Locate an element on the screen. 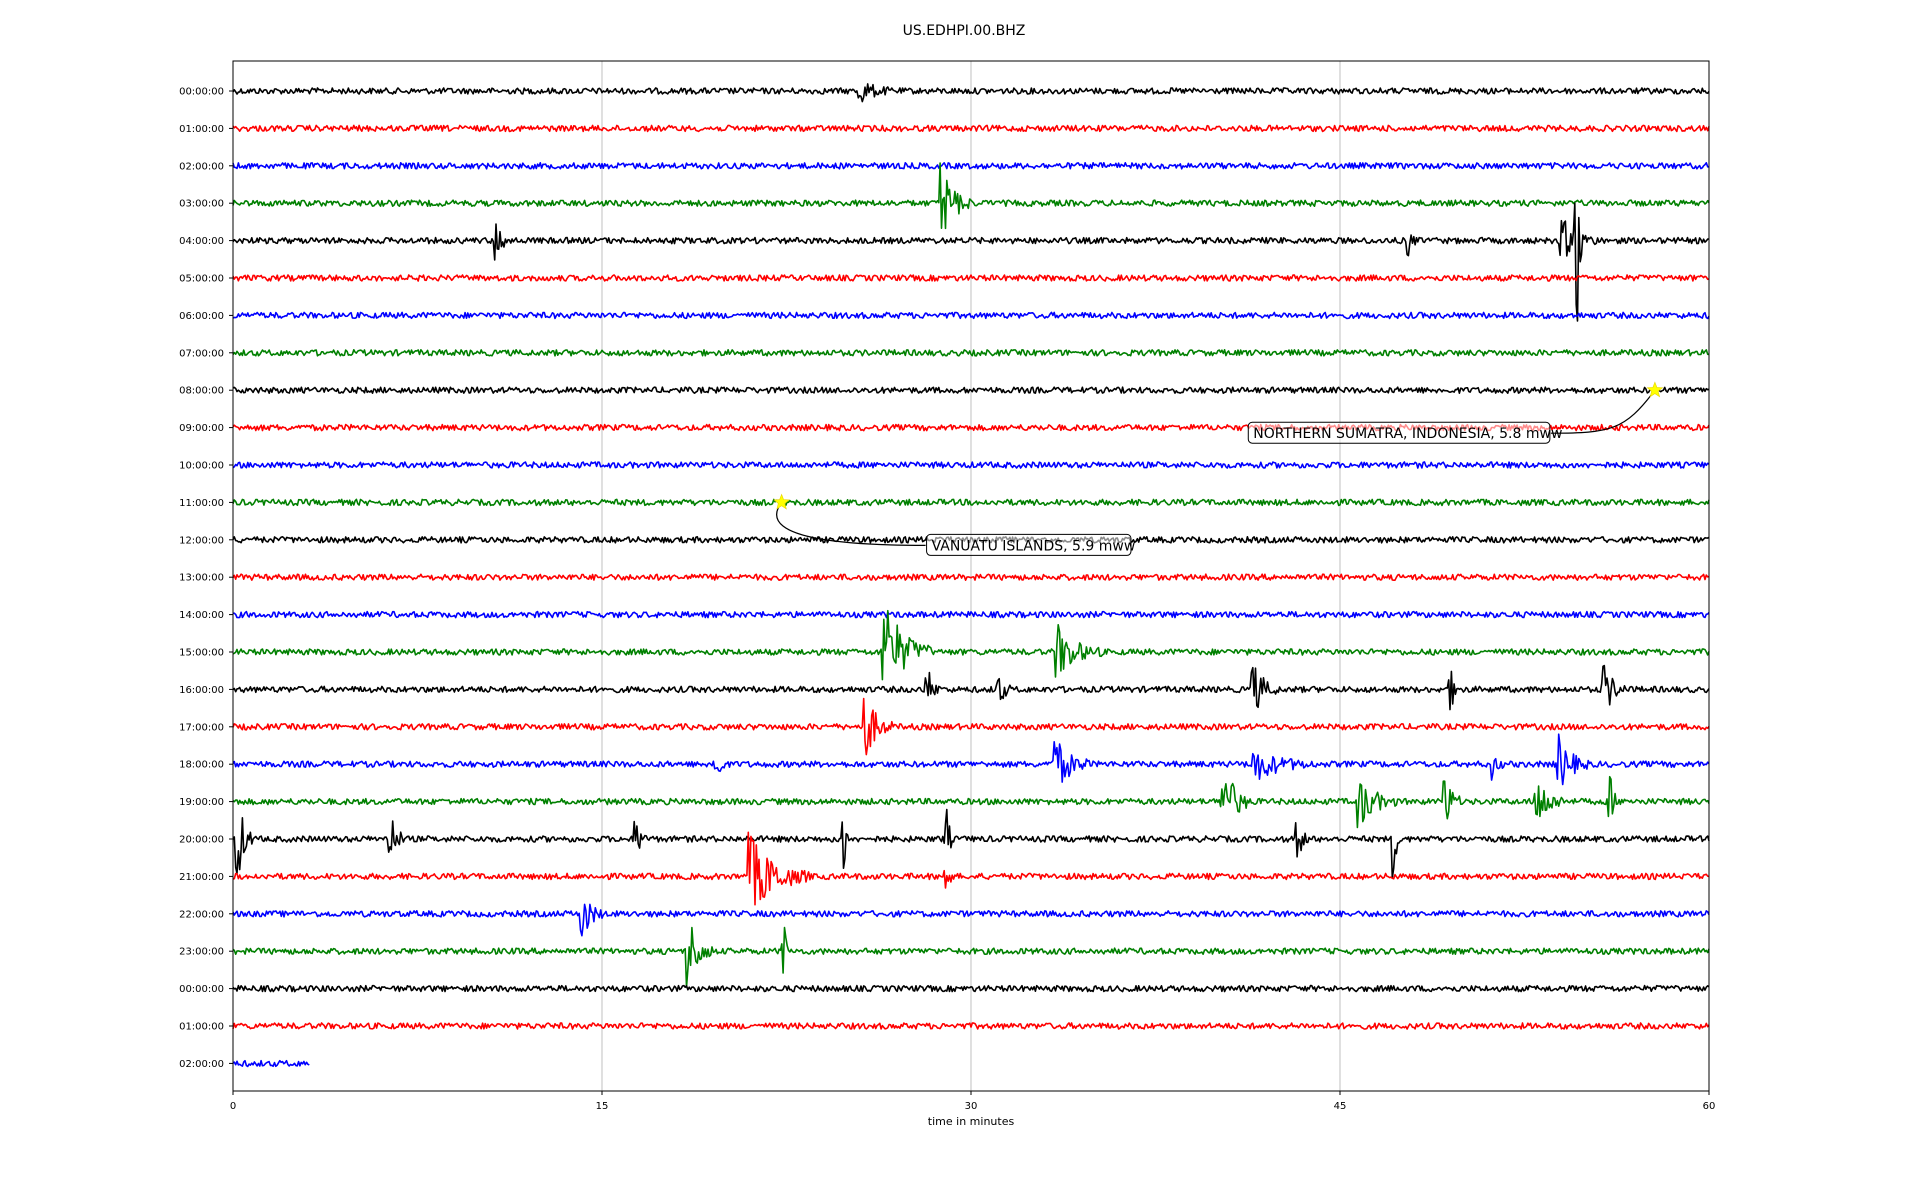 The width and height of the screenshot is (1920, 1200). event-label: VANUATU ISLANDS, 5.9 mww is located at coordinates (1034, 546).